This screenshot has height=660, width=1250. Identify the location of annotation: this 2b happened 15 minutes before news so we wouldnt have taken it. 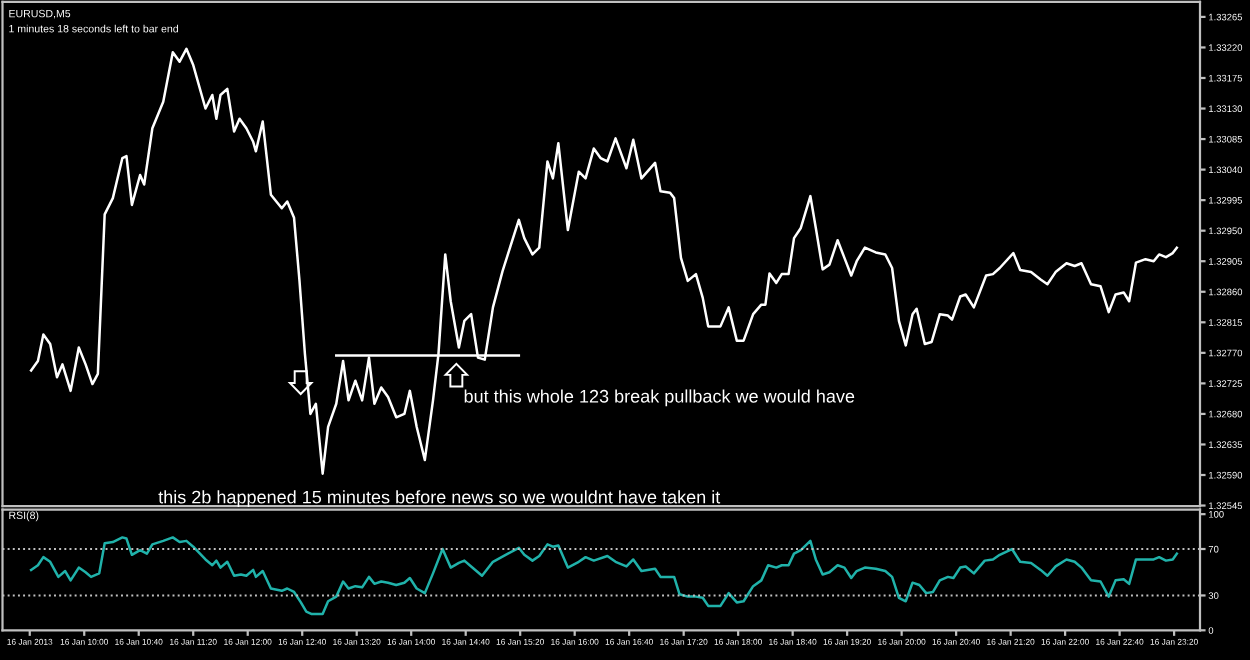
(439, 499).